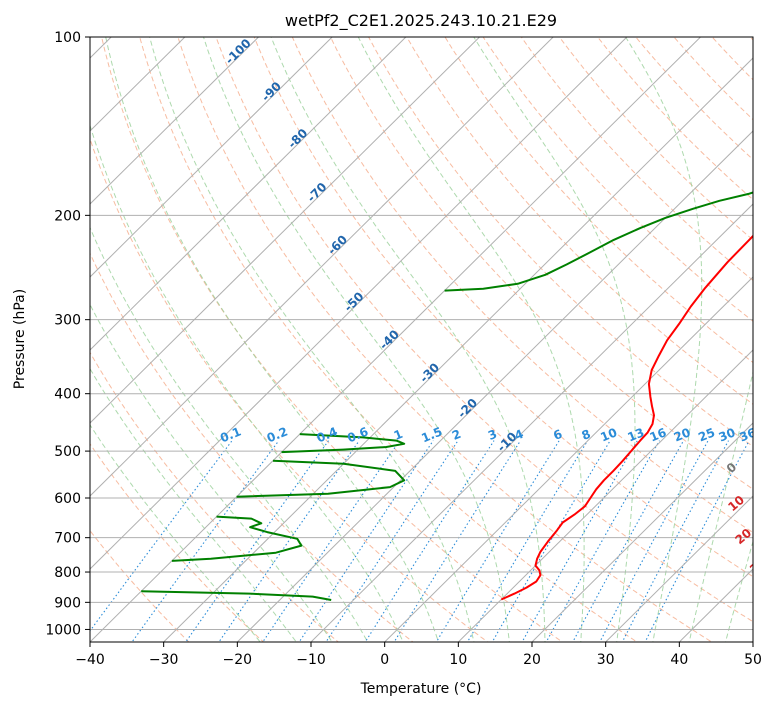 This screenshot has height=708, width=775. What do you see at coordinates (271, 91) in the screenshot?
I see `isotherm-label: -90` at bounding box center [271, 91].